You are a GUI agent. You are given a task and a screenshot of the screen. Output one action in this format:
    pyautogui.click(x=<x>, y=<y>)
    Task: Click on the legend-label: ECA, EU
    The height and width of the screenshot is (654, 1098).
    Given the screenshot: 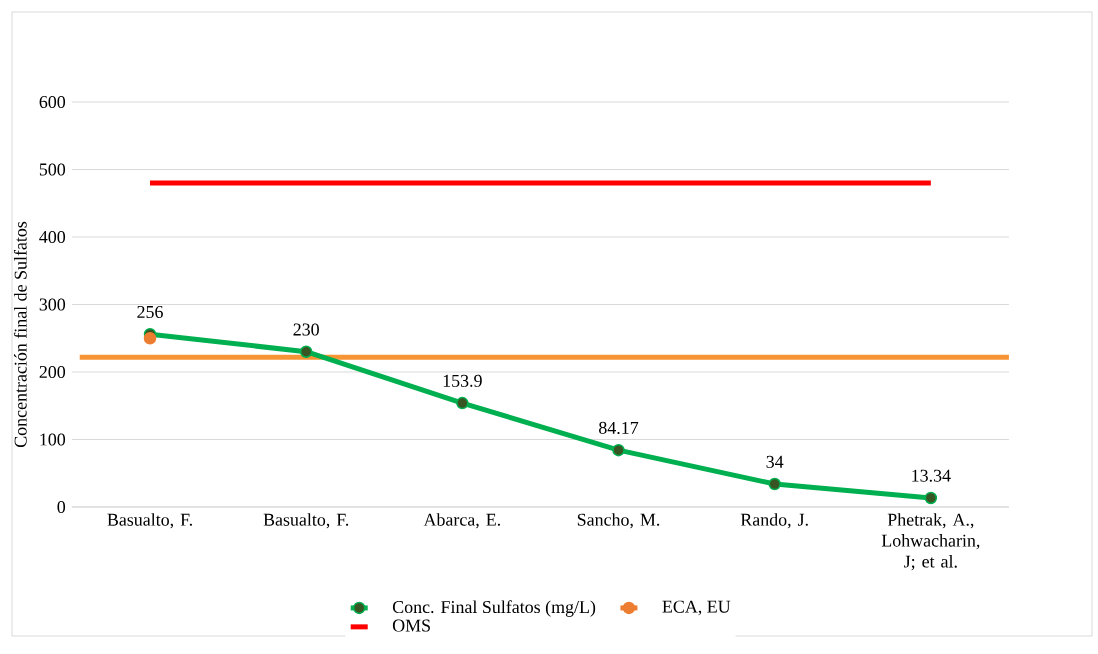 What is the action you would take?
    pyautogui.click(x=696, y=608)
    